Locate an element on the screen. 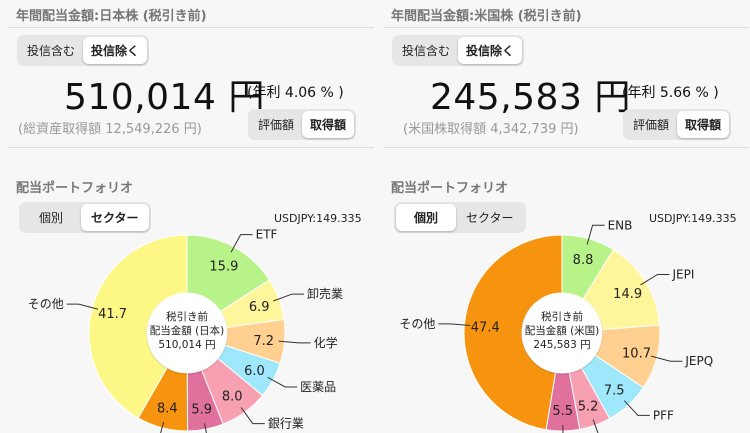  japan-header: 年間配当金額:日本株 (税引き前) is located at coordinates (111, 16).